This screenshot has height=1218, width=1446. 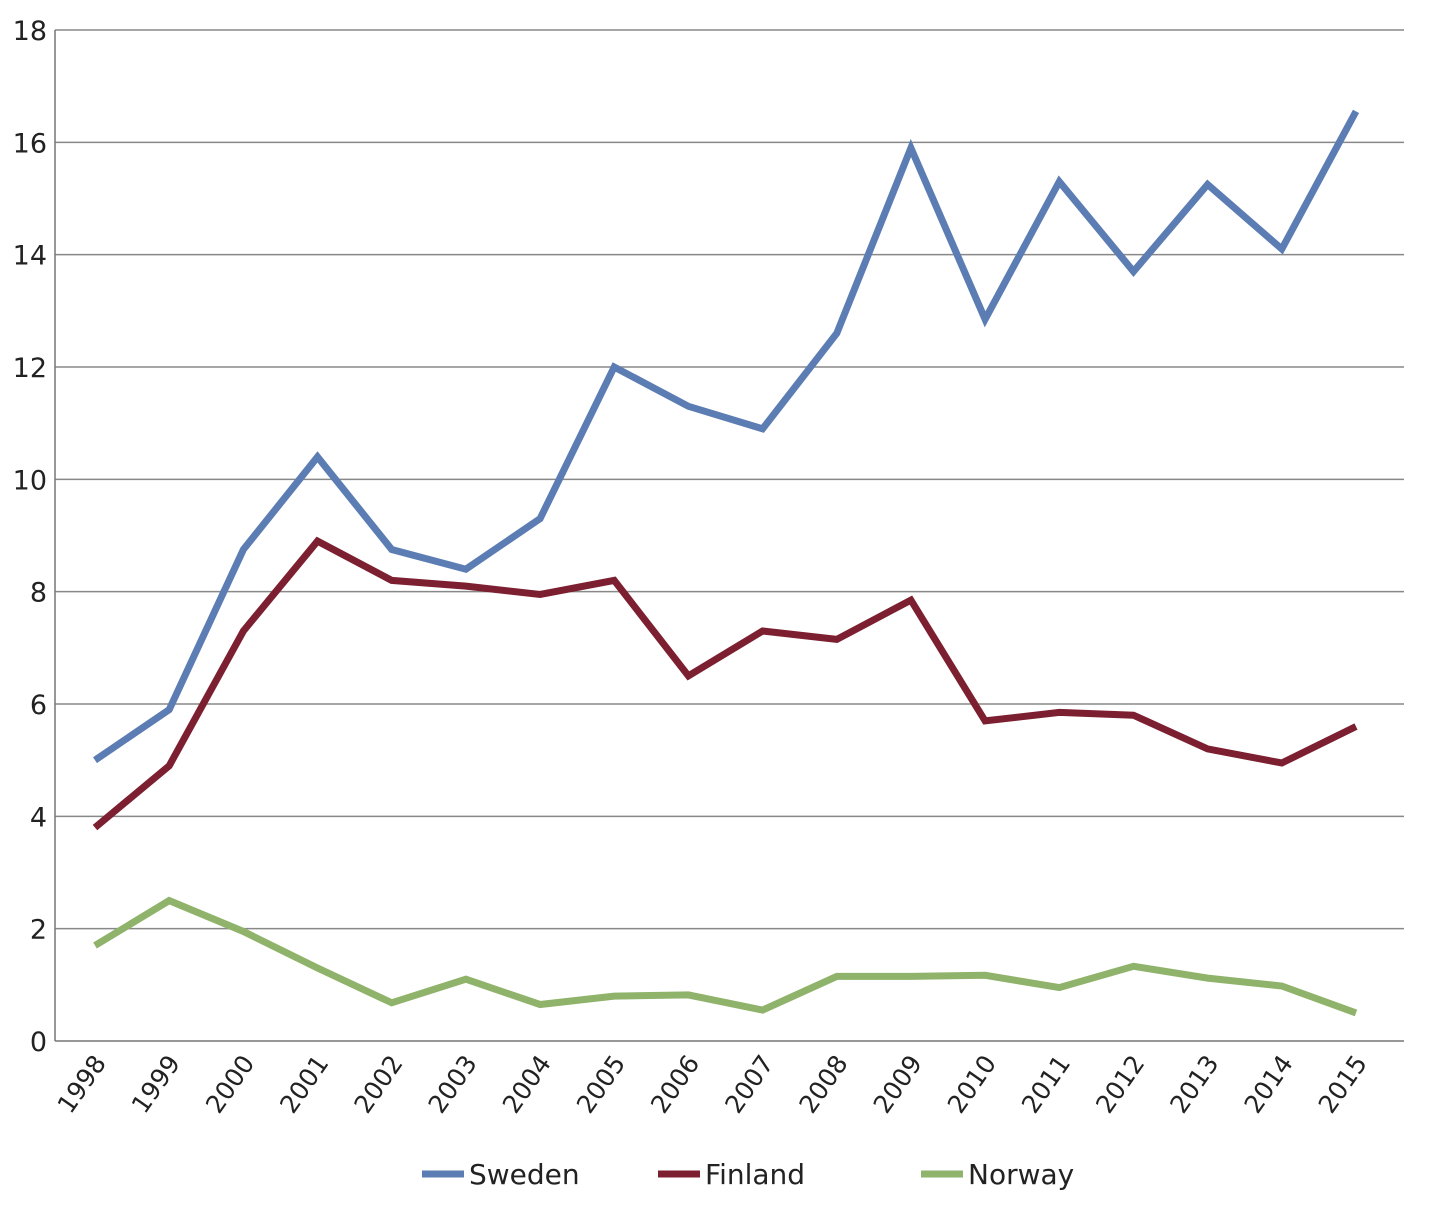 What do you see at coordinates (30, 143) in the screenshot?
I see `y-tick-label: 16` at bounding box center [30, 143].